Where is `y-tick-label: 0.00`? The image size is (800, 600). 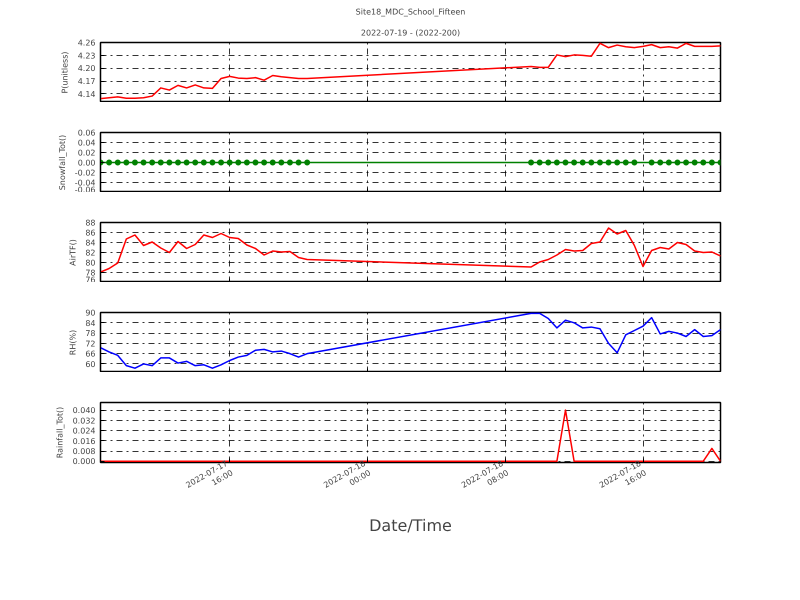 y-tick-label: 0.00 is located at coordinates (87, 163).